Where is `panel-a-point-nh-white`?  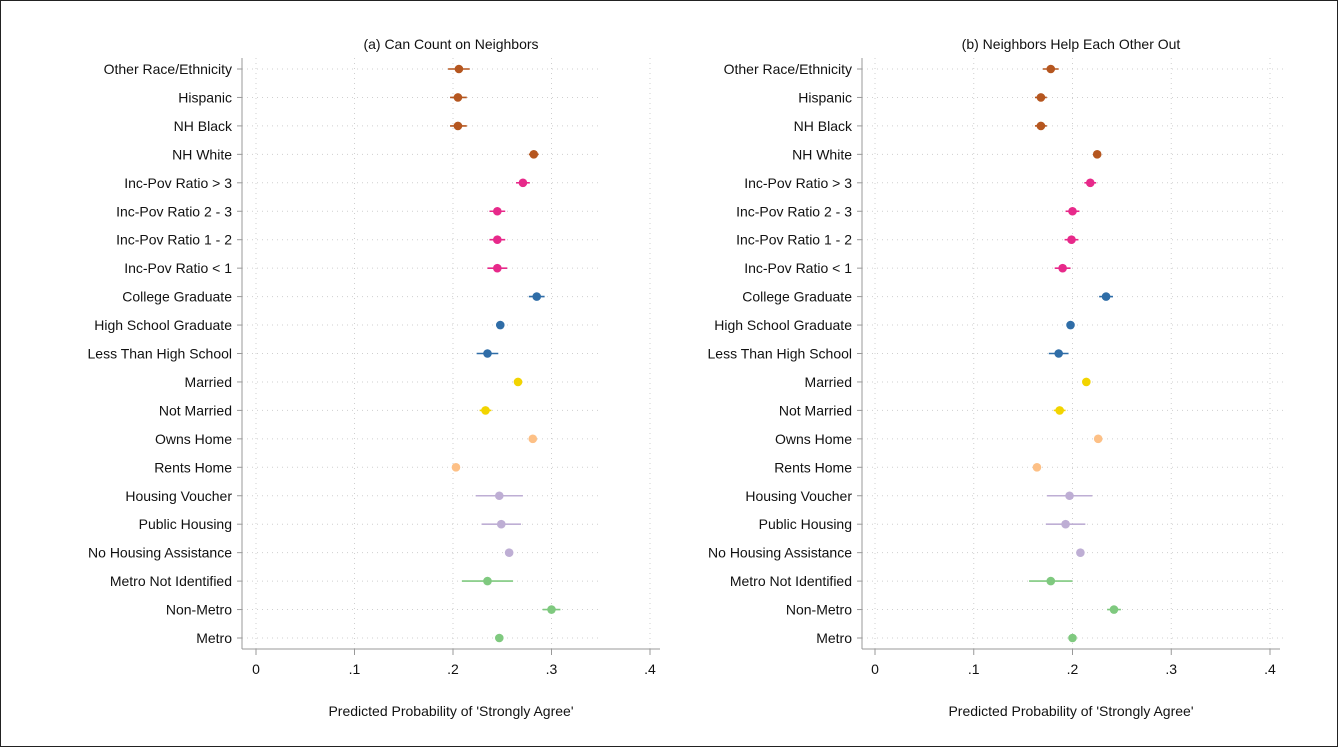
panel-a-point-nh-white is located at coordinates (534, 154).